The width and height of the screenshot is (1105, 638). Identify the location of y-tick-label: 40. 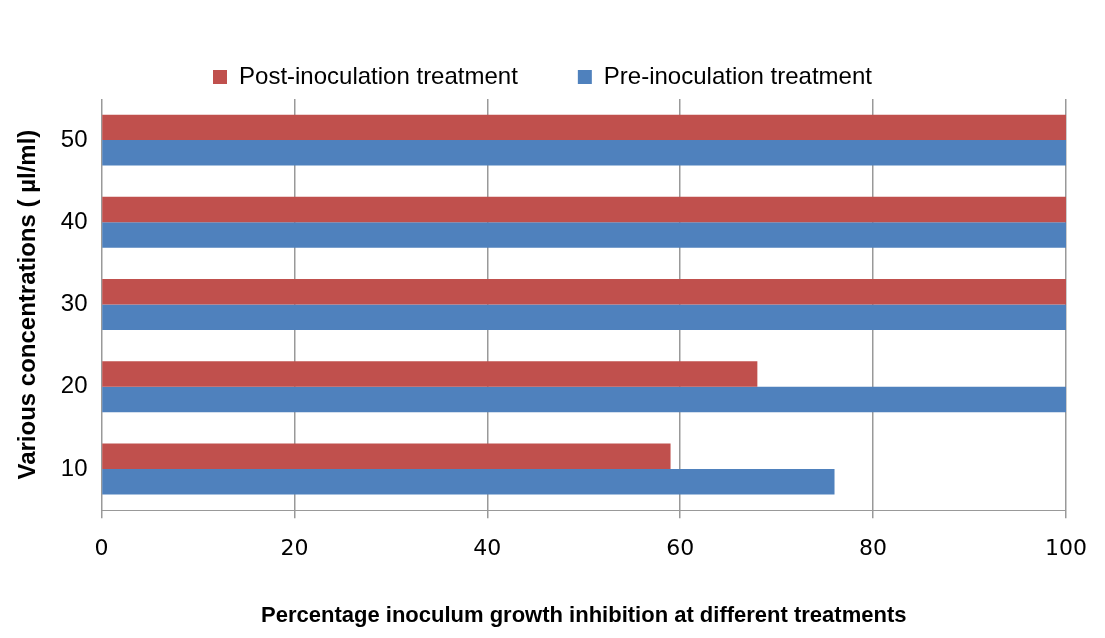
(74, 220).